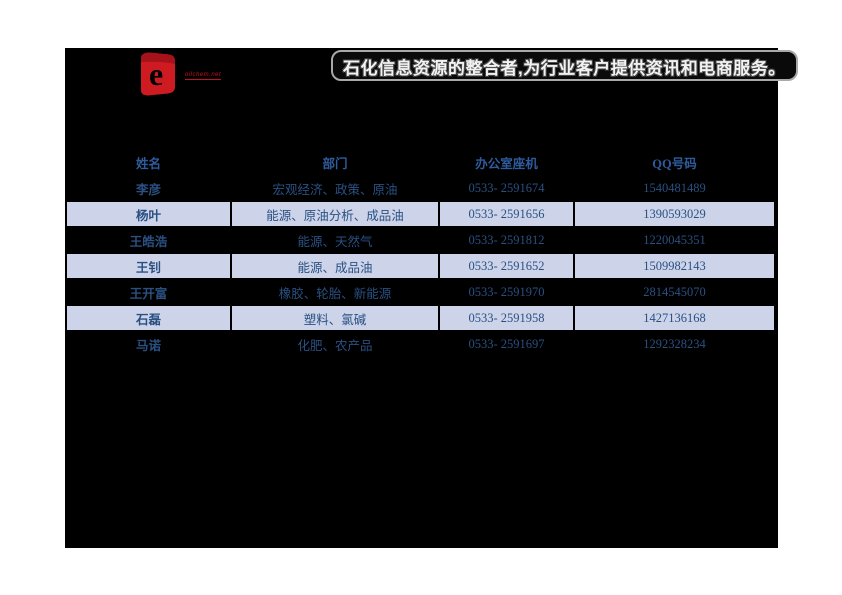 The image size is (842, 595). I want to click on table-row: 马诺 化肥、农产品 0533- 2591697 1292328234, so click(420, 344).